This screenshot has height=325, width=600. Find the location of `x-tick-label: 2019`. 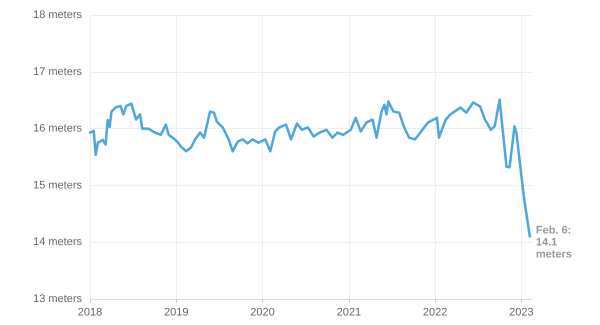

x-tick-label: 2019 is located at coordinates (176, 312).